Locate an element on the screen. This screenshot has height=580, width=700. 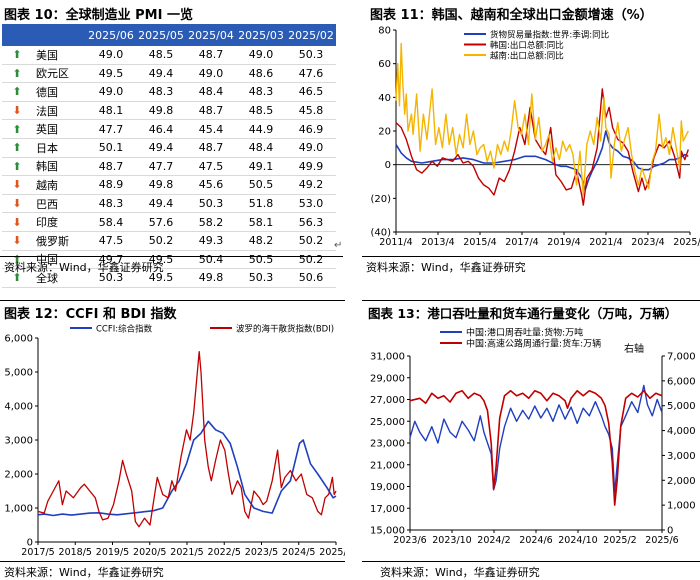
country-name: 英国 is located at coordinates (59, 129).